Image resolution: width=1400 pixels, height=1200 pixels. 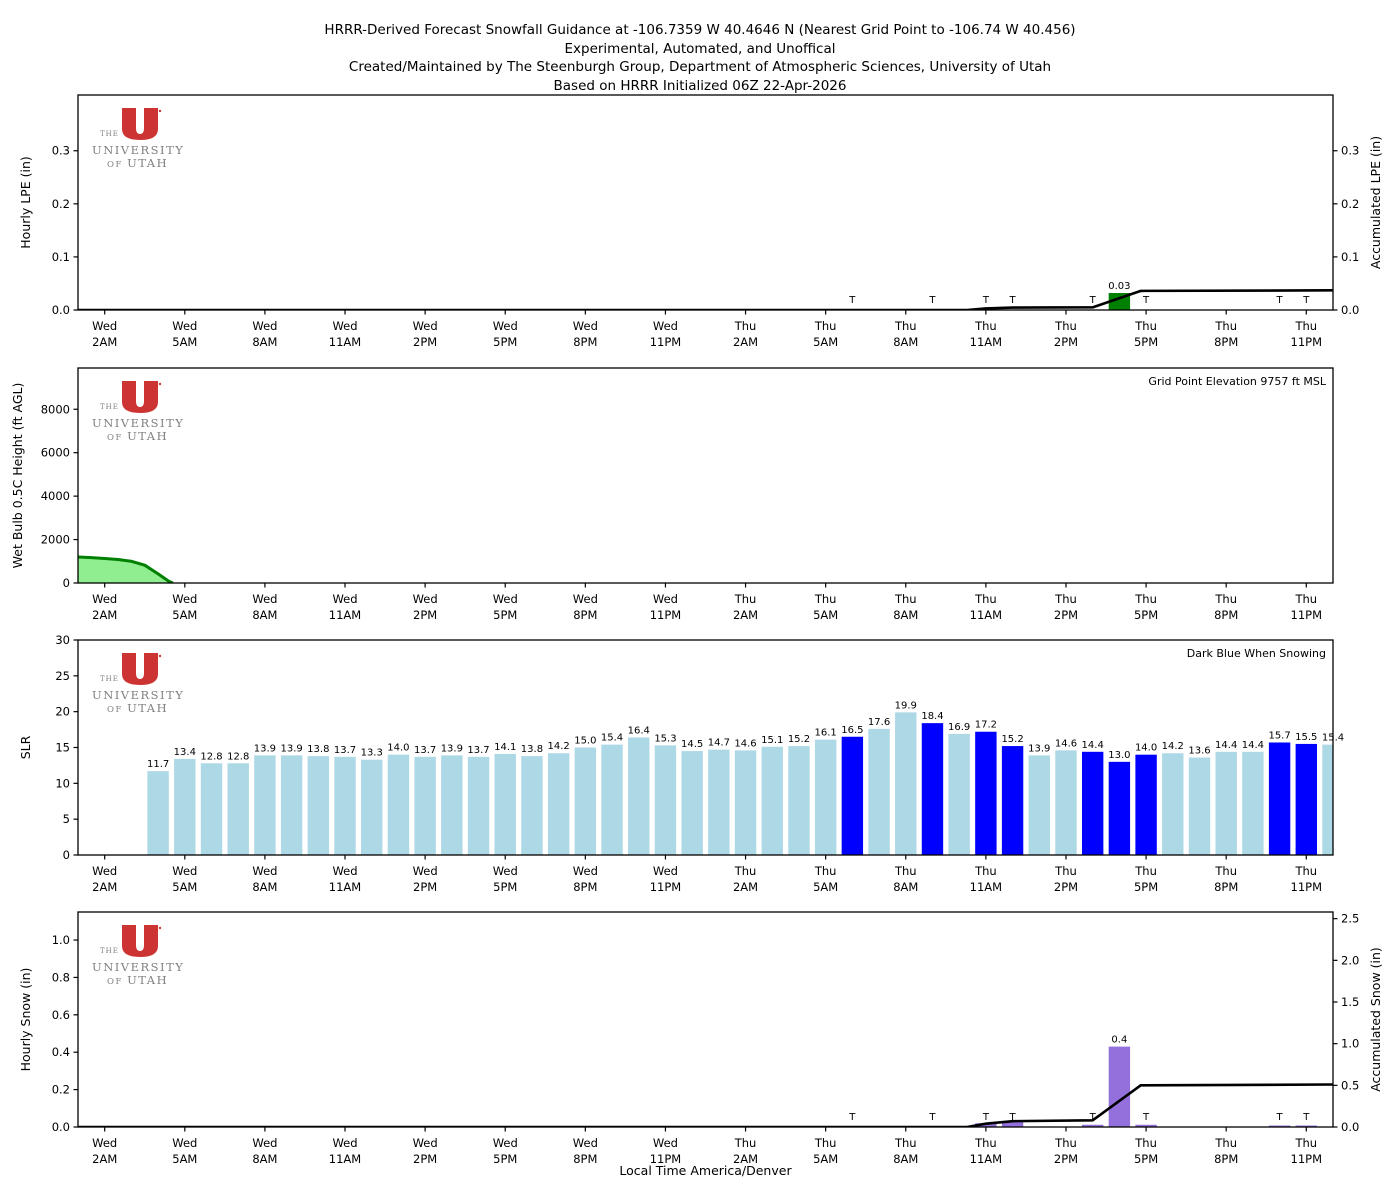 I want to click on hourly-snow-bar, so click(x=1012, y=1124).